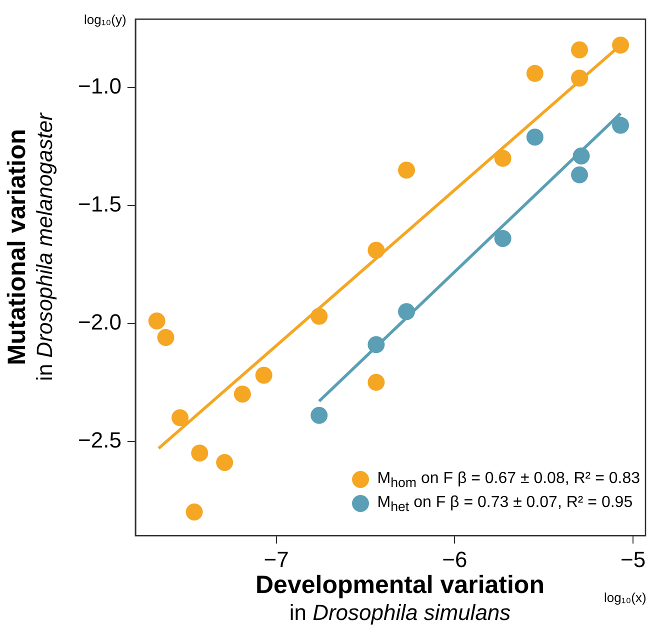 This screenshot has width=654, height=634. Describe the element at coordinates (105, 19) in the screenshot. I see `text: log₁₀(y)` at that location.